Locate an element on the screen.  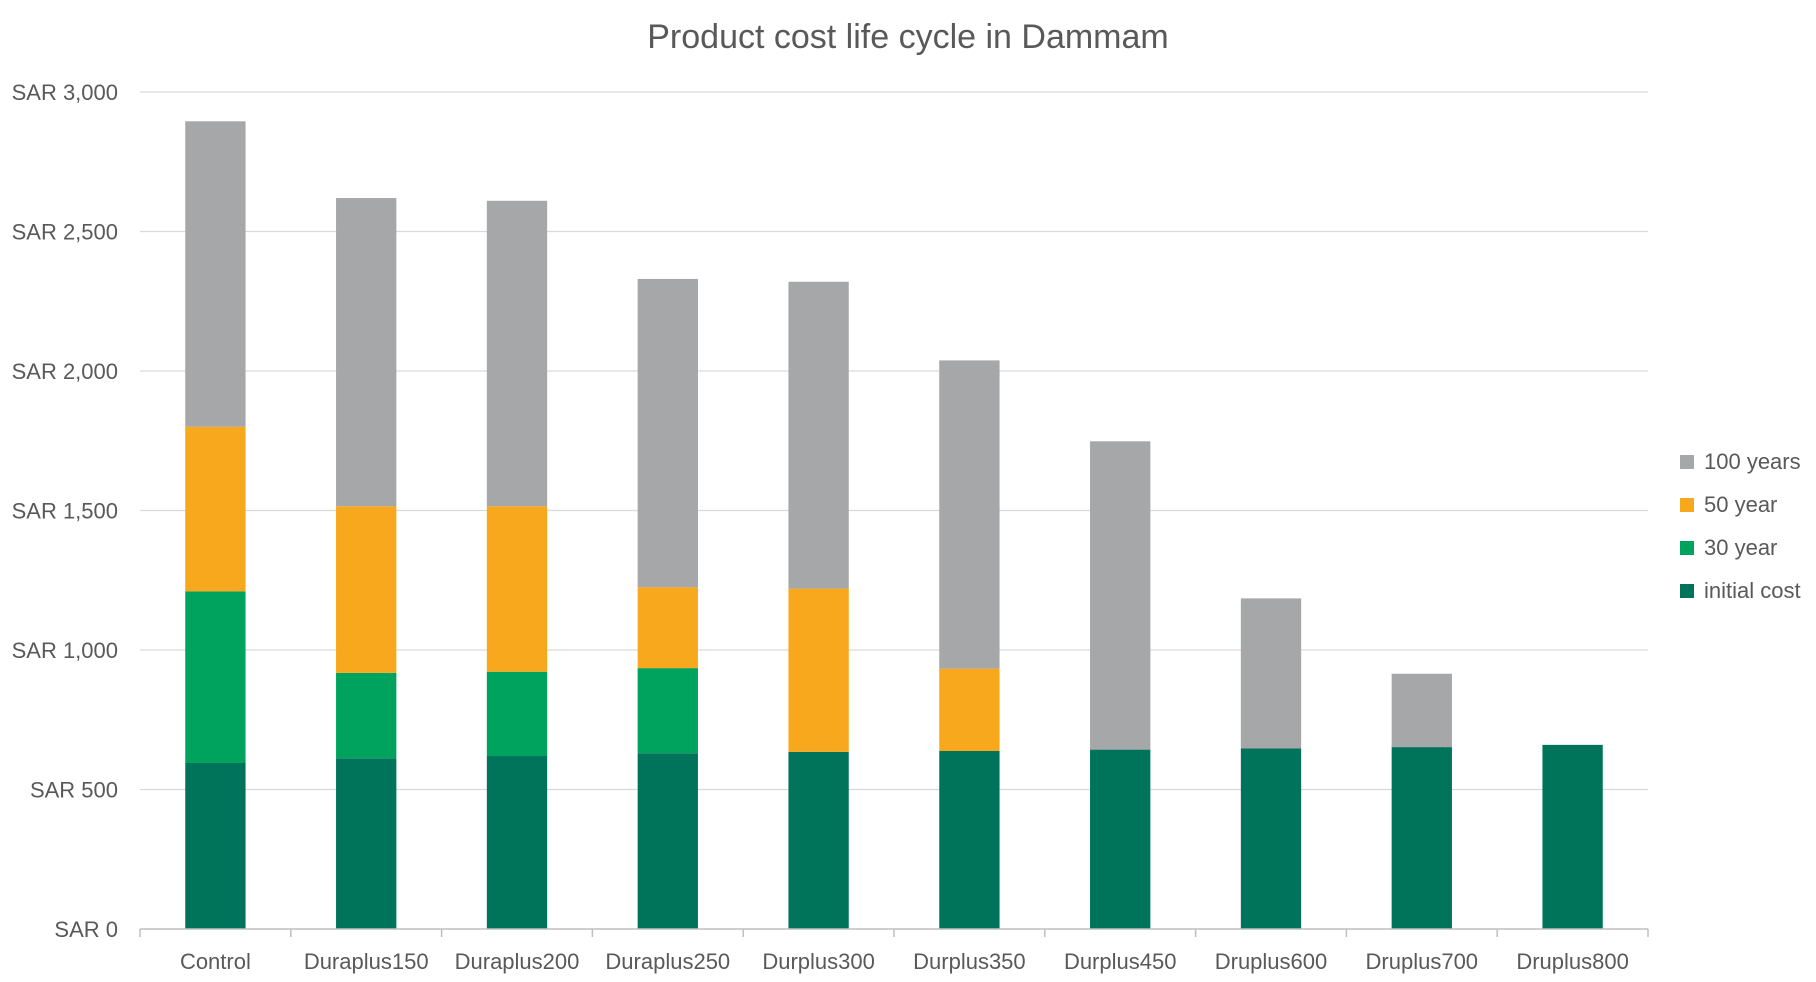
legend-label: initial cost is located at coordinates (1752, 590).